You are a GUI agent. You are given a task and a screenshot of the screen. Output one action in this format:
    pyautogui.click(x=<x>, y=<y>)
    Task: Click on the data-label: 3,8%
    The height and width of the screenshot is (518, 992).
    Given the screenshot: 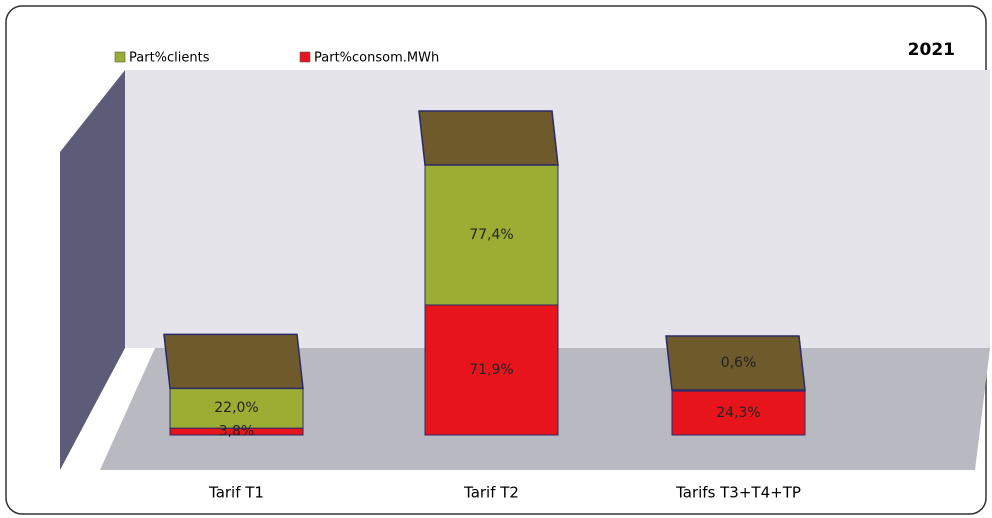 What is the action you would take?
    pyautogui.click(x=237, y=432)
    